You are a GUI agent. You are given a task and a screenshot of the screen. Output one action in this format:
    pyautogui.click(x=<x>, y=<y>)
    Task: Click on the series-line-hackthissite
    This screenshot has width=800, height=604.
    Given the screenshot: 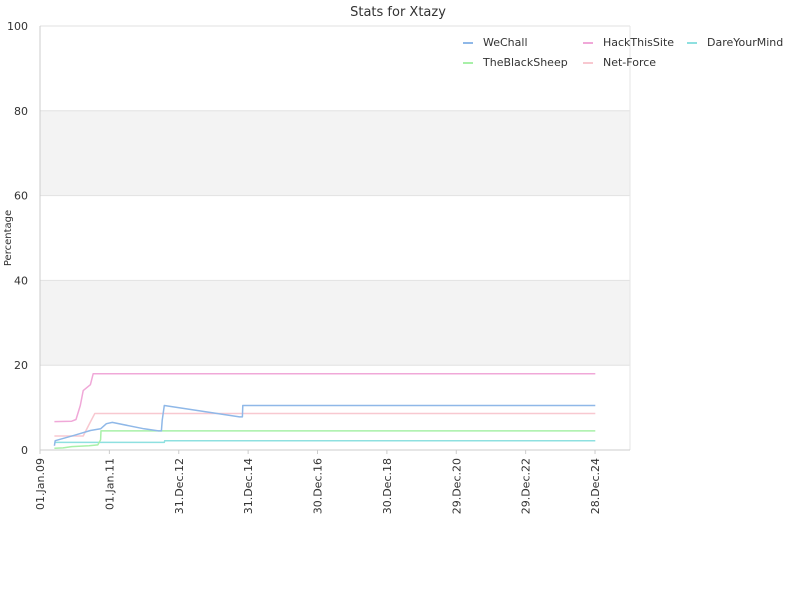 What is the action you would take?
    pyautogui.click(x=325, y=397)
    